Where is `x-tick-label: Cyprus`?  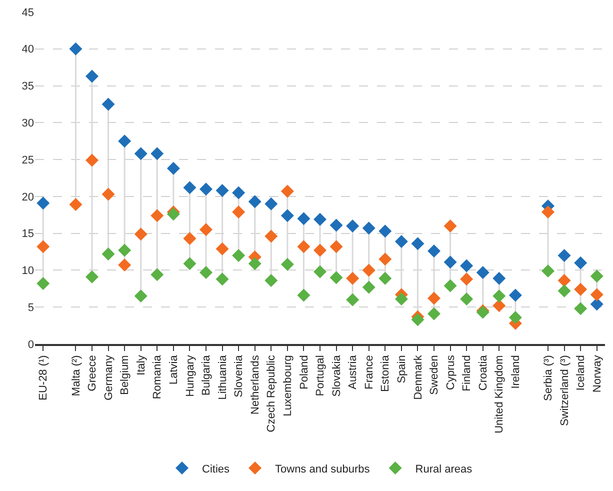
x-tick-label: Cyprus is located at coordinates (450, 372).